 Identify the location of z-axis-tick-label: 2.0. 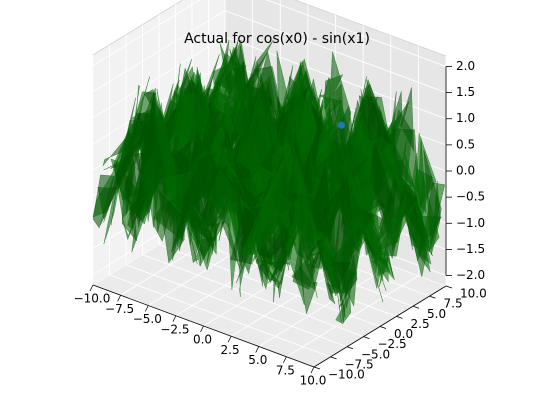
(465, 66).